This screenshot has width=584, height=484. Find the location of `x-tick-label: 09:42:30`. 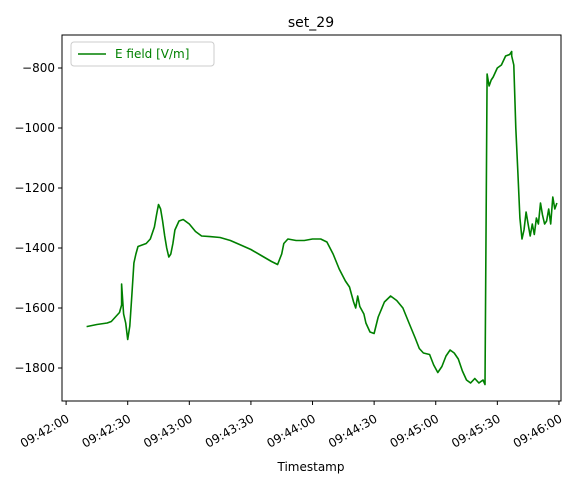

x-tick-label: 09:42:30 is located at coordinates (107, 430).